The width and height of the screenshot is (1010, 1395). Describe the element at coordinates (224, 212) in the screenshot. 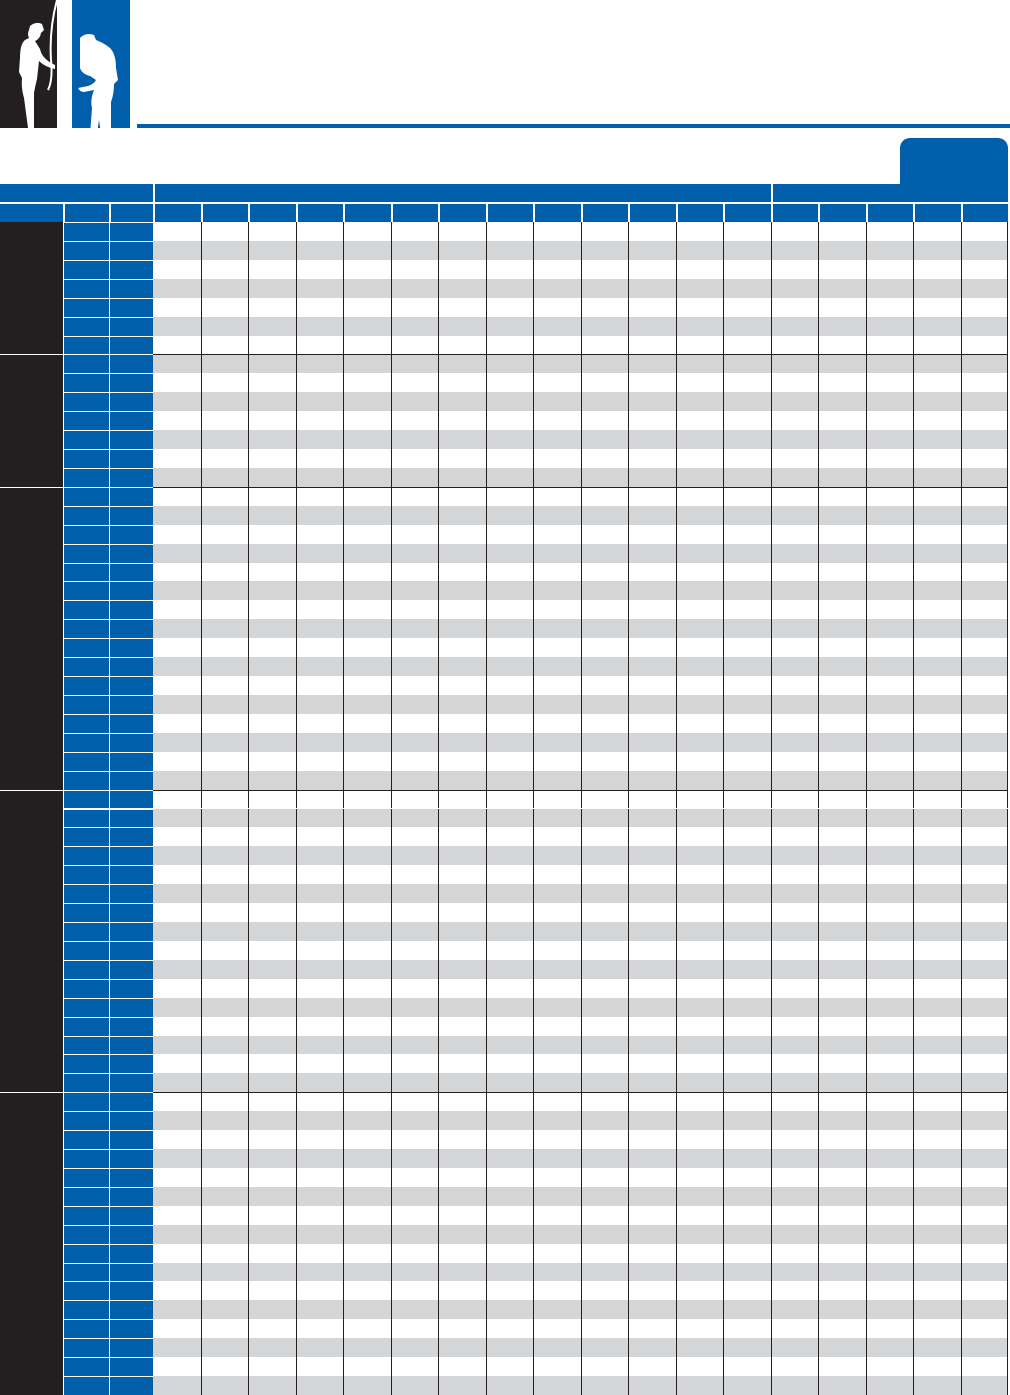

I see `column-header` at that location.